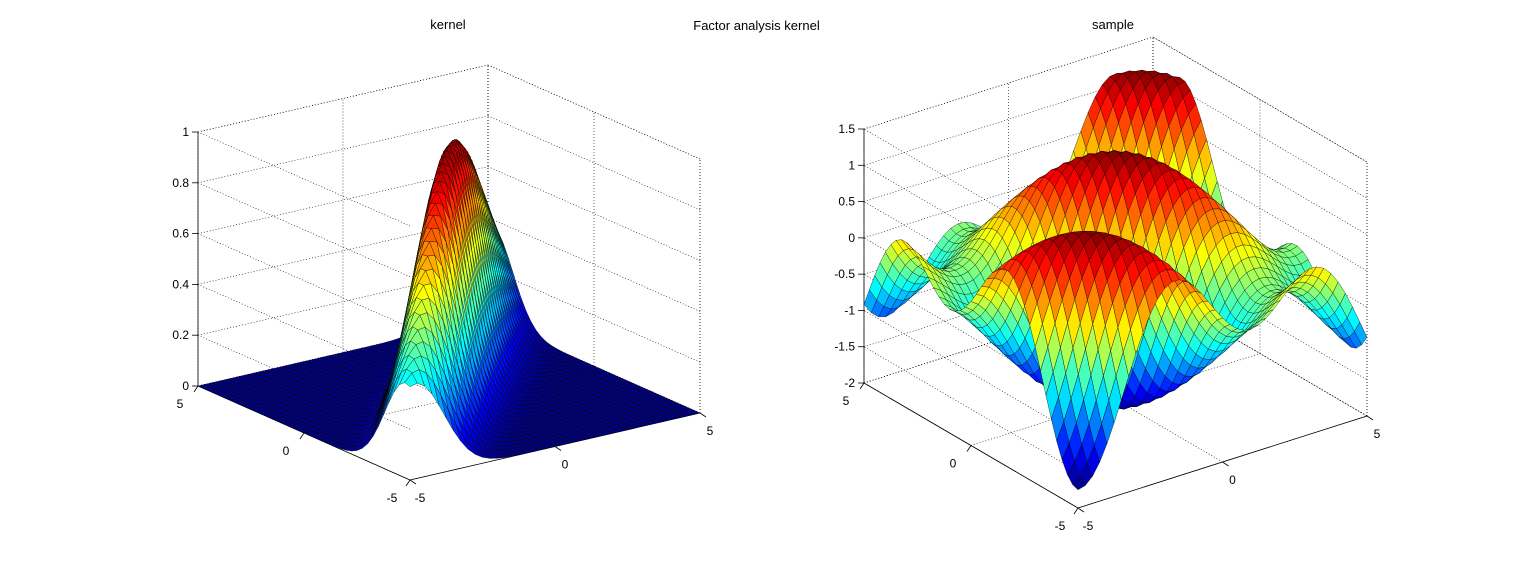 The height and width of the screenshot is (567, 1513). Describe the element at coordinates (849, 310) in the screenshot. I see `z-tick-label: -1` at that location.